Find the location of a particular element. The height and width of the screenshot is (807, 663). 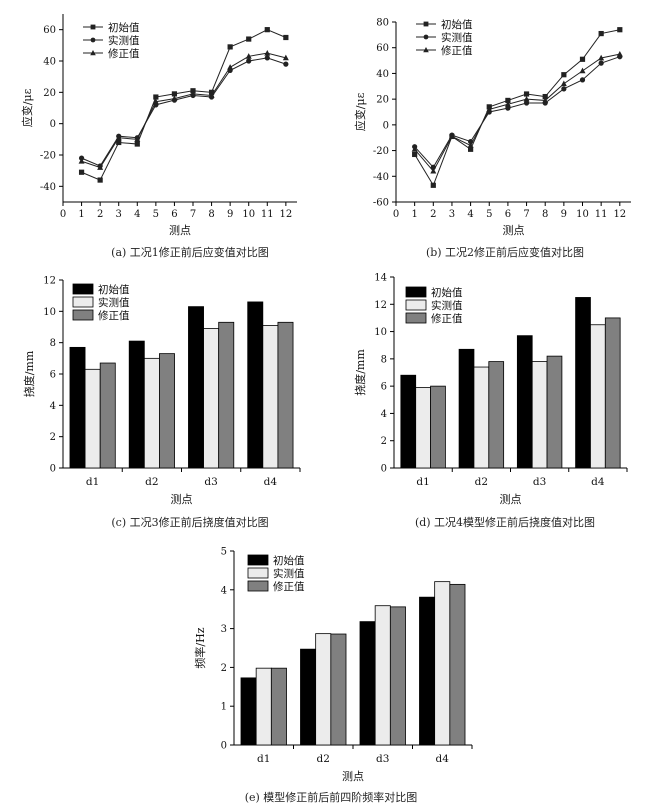

chart-b-legend-label: 修正值 is located at coordinates (457, 50).